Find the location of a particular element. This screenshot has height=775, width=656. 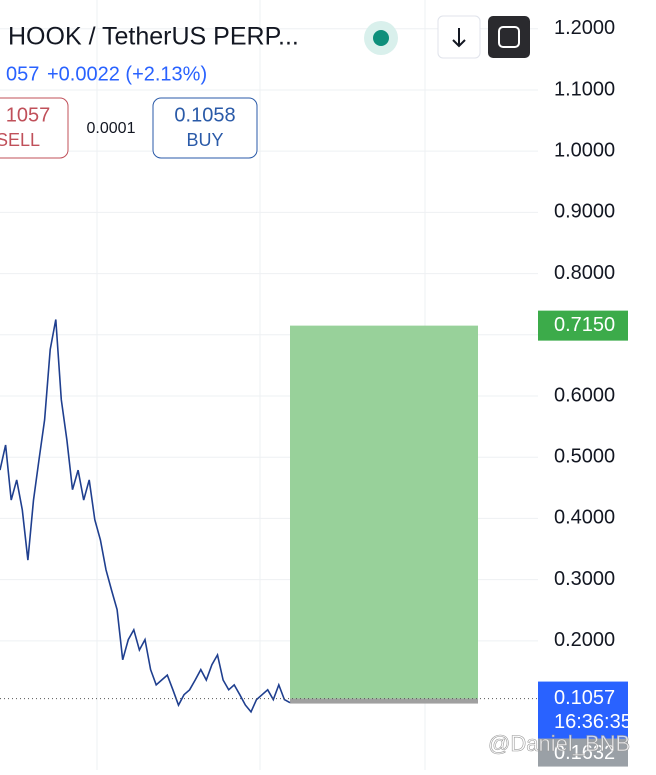

download-icon is located at coordinates (459, 38).